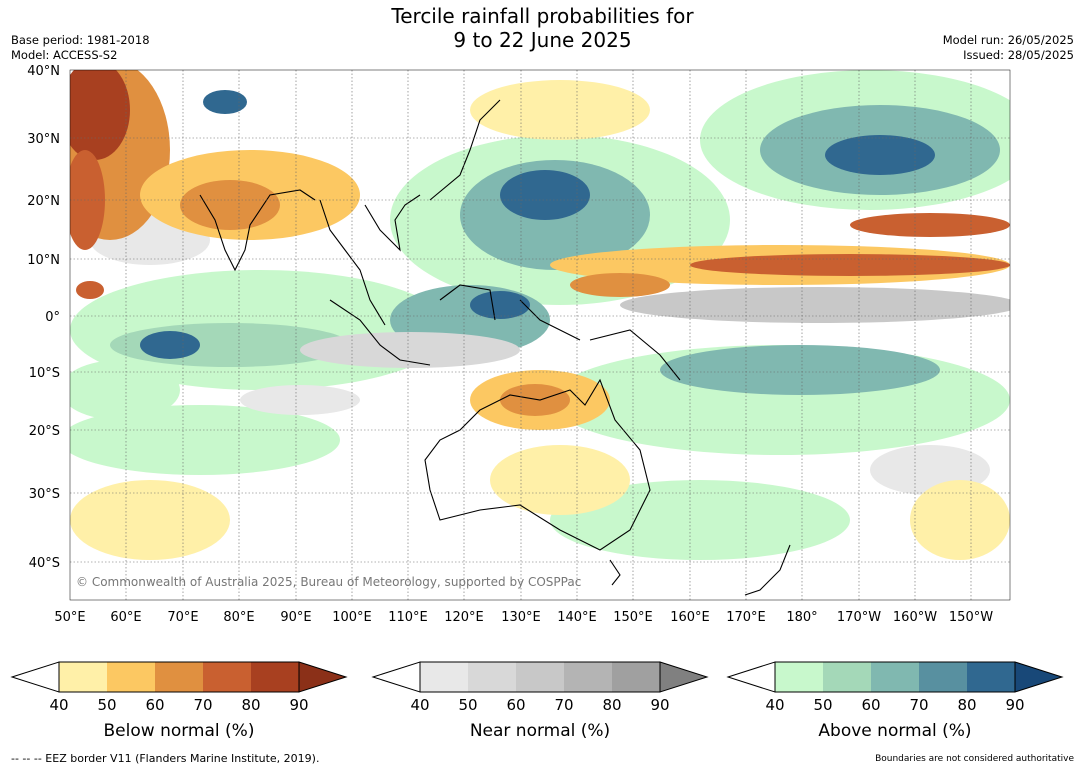  I want to click on india-coast, so click(257, 230).